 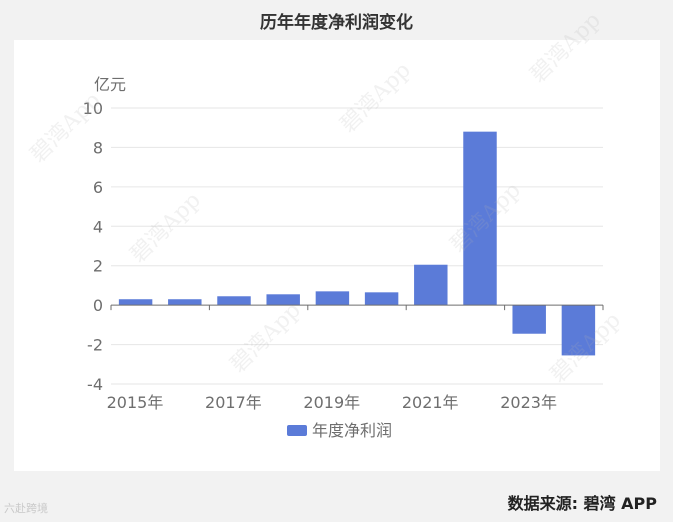 I want to click on x-tick-label: 2021年, so click(x=430, y=402).